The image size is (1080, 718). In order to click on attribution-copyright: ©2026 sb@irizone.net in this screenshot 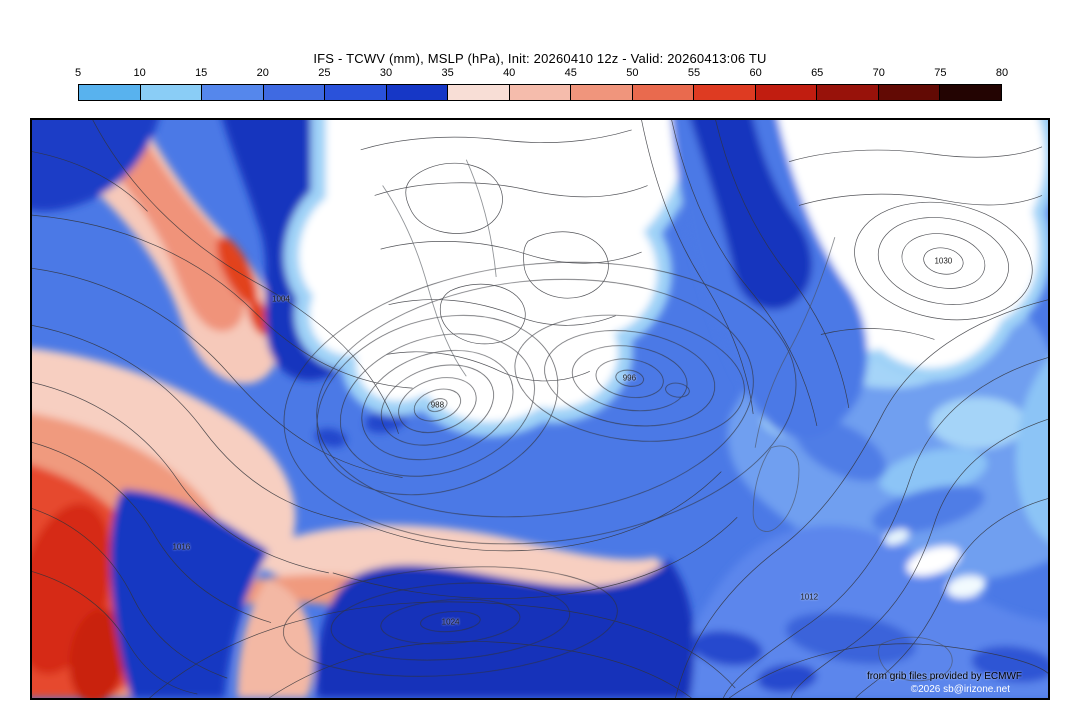, I will do `click(960, 689)`.